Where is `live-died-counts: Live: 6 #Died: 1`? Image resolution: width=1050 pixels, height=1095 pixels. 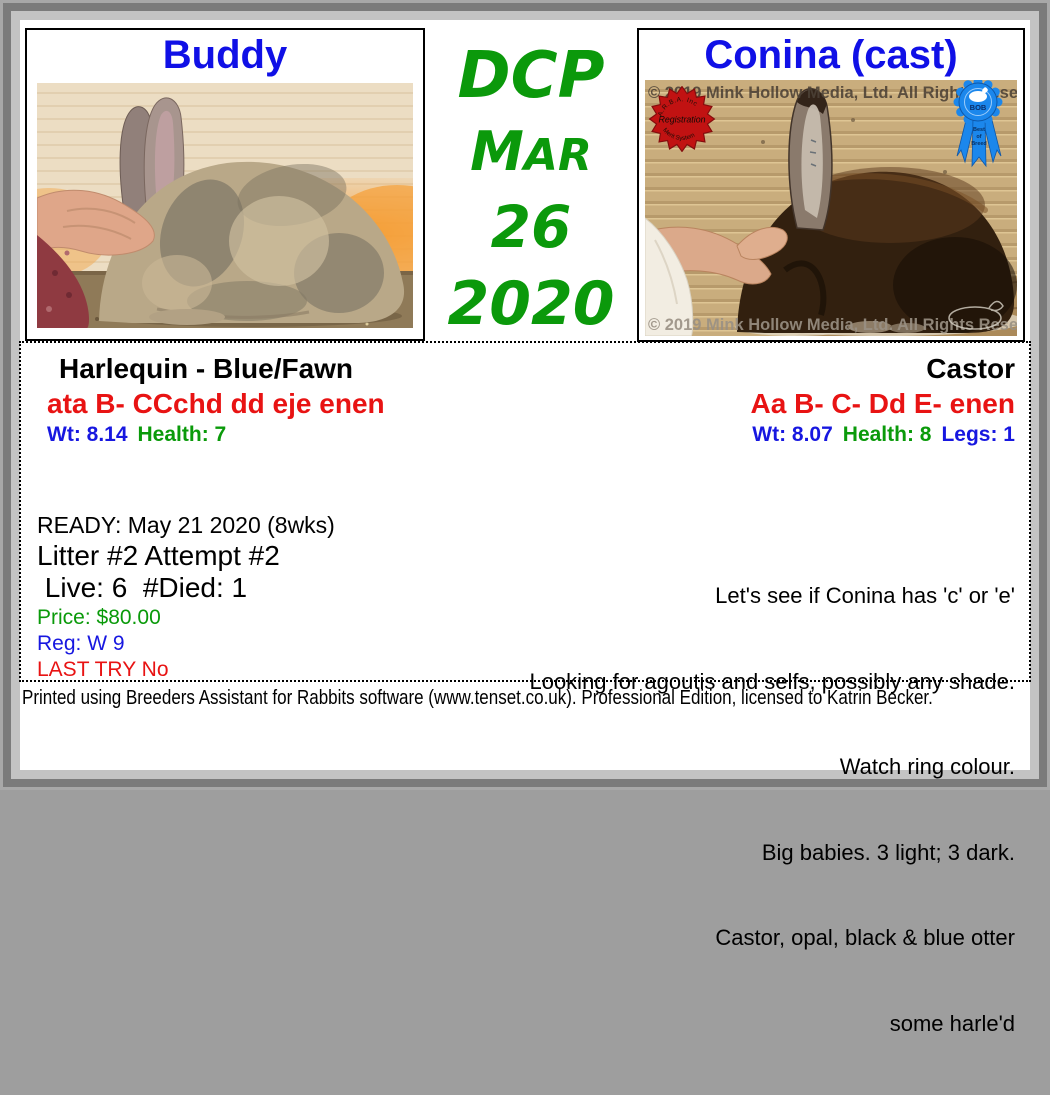 live-died-counts: Live: 6 #Died: 1 is located at coordinates (142, 587).